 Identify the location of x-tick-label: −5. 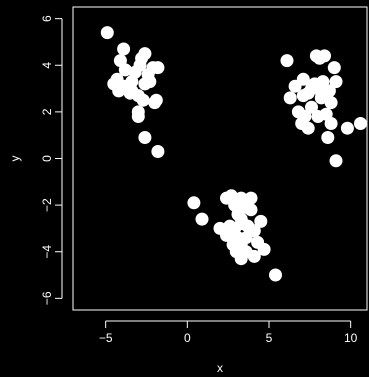
(106, 338).